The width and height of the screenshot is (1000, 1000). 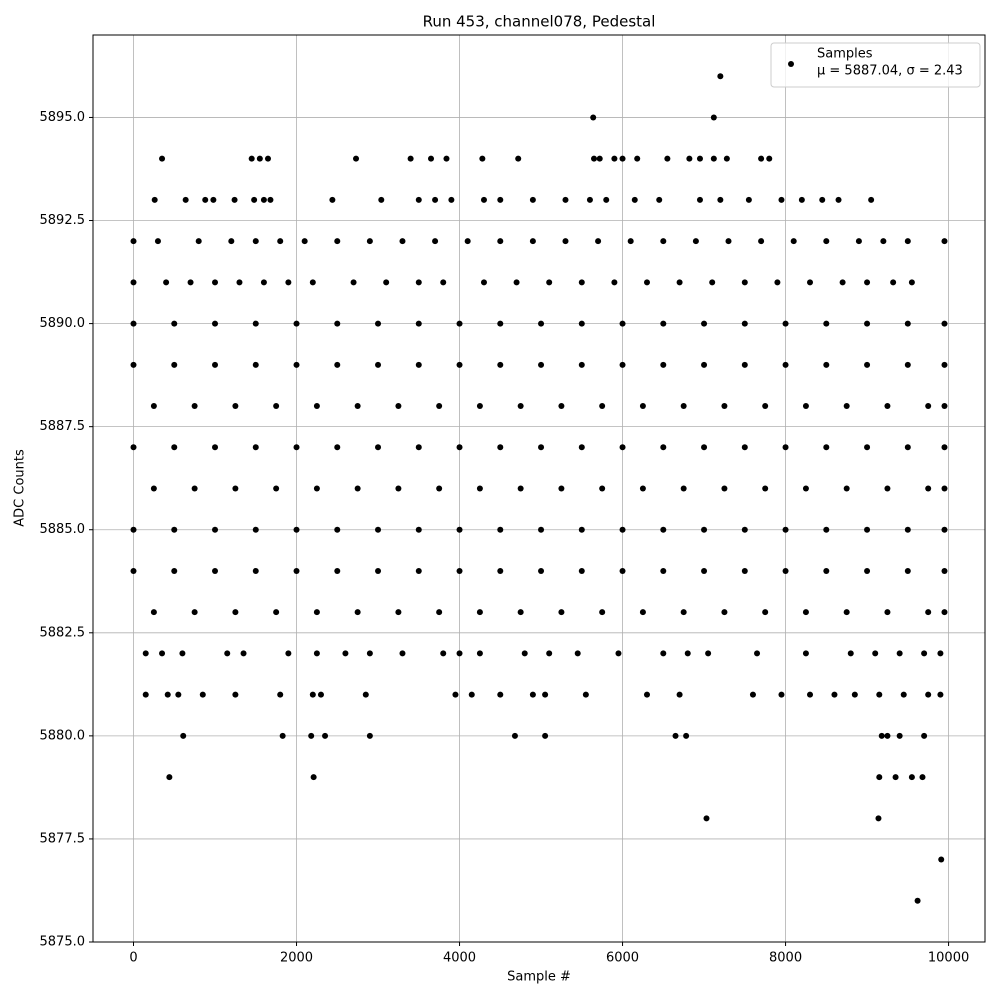 What do you see at coordinates (63, 117) in the screenshot?
I see `y-tick-label: 5895.0` at bounding box center [63, 117].